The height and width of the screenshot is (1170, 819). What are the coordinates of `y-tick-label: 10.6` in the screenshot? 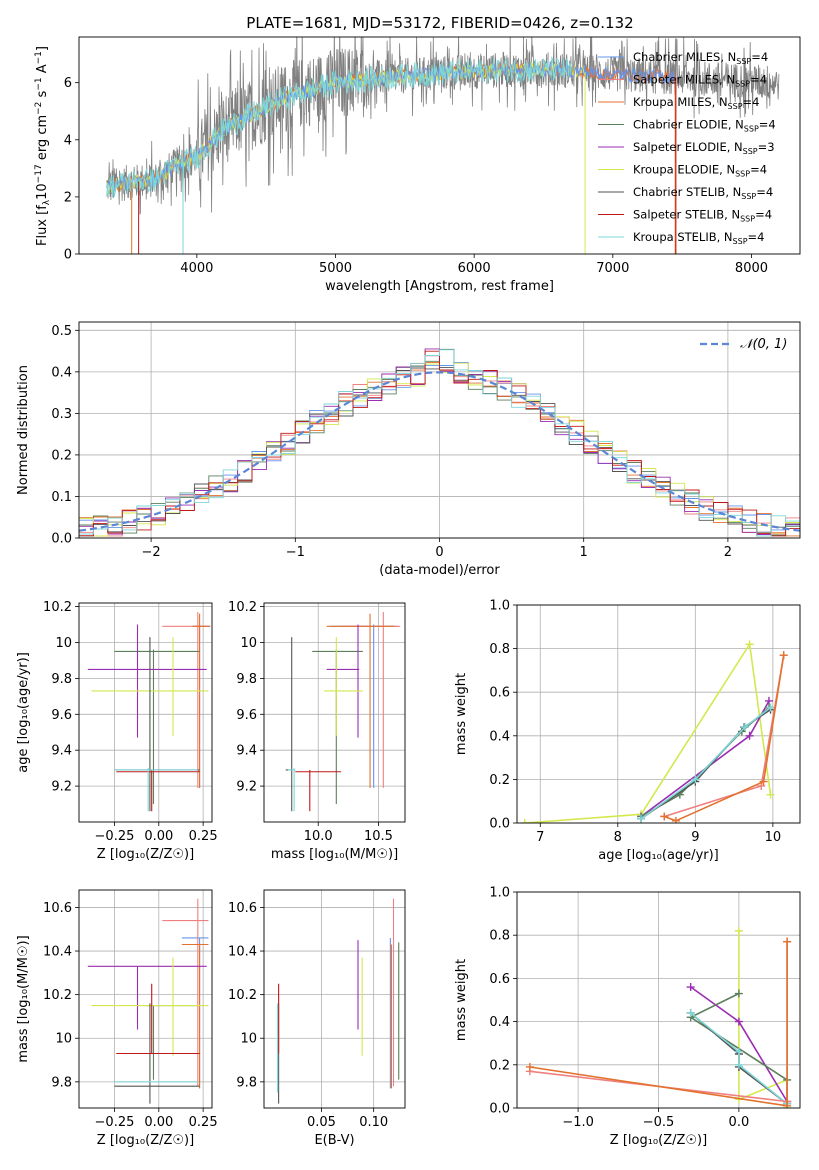 It's located at (57, 908).